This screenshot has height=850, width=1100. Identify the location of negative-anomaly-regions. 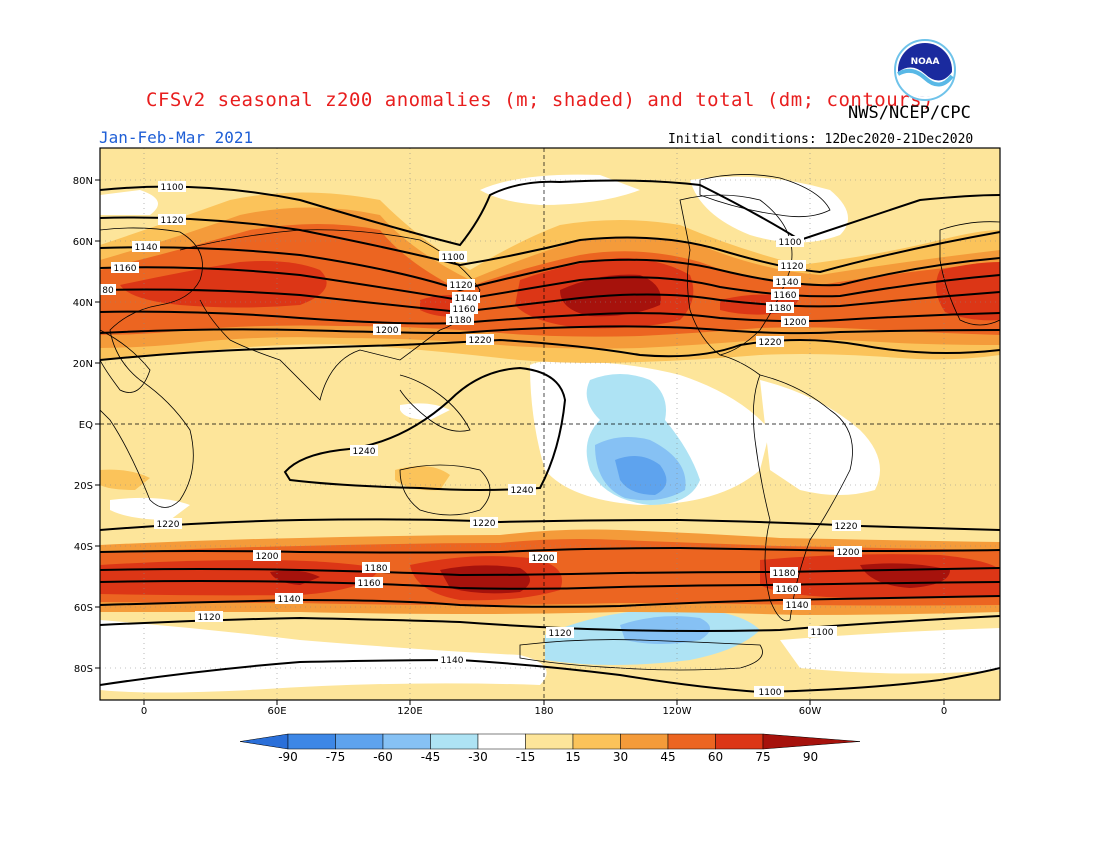
(652, 519).